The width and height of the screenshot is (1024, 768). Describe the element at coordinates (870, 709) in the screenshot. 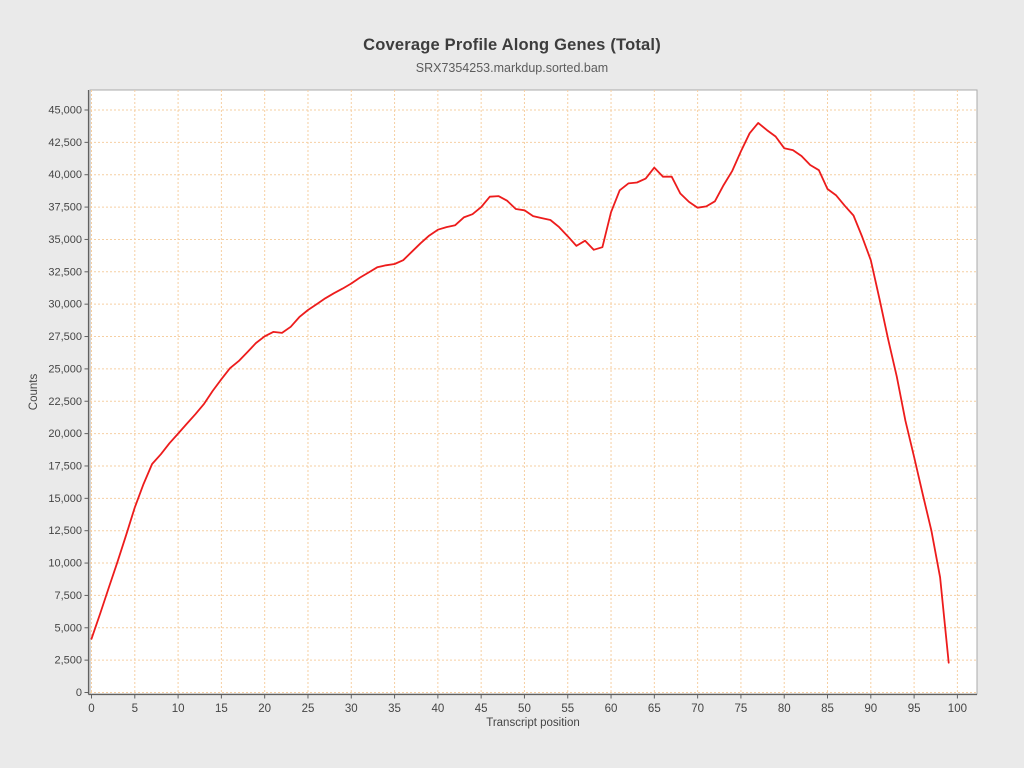

I see `x-tick-label: 90` at that location.